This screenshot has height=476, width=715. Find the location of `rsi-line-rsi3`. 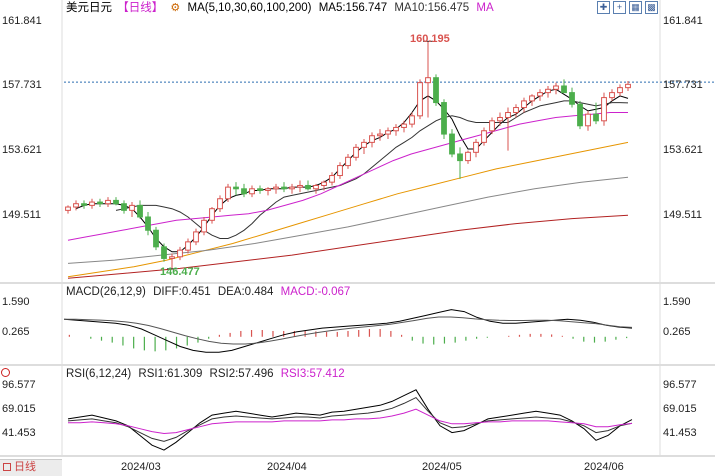

rsi-line-rsi3 is located at coordinates (350, 421).